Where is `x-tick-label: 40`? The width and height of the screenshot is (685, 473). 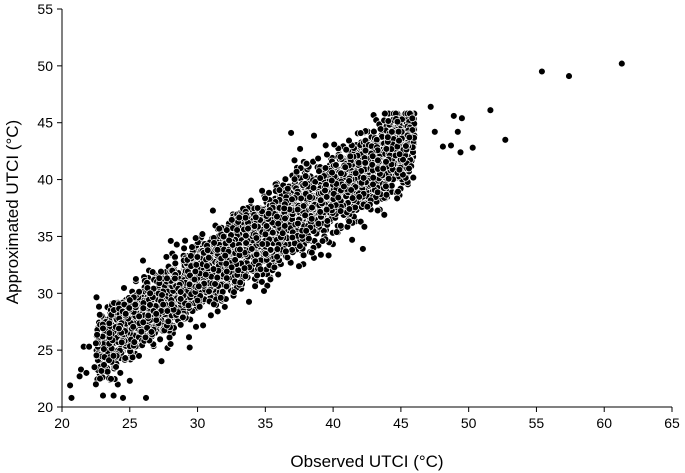
x-tick-label: 40 is located at coordinates (333, 423).